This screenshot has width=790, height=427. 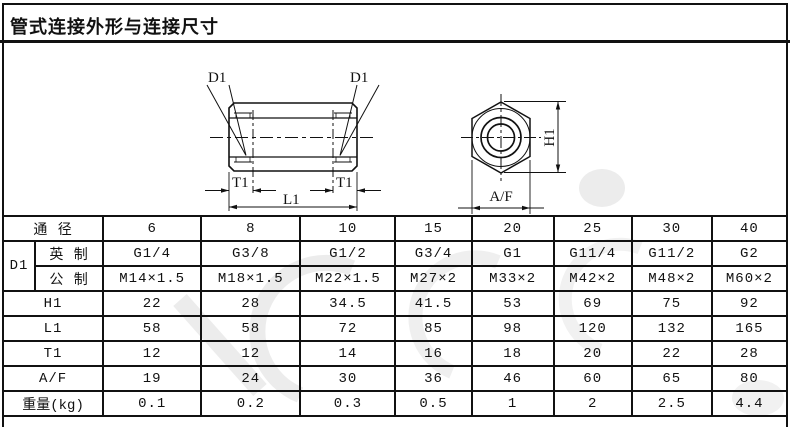 I want to click on cell: 165, so click(x=749, y=328).